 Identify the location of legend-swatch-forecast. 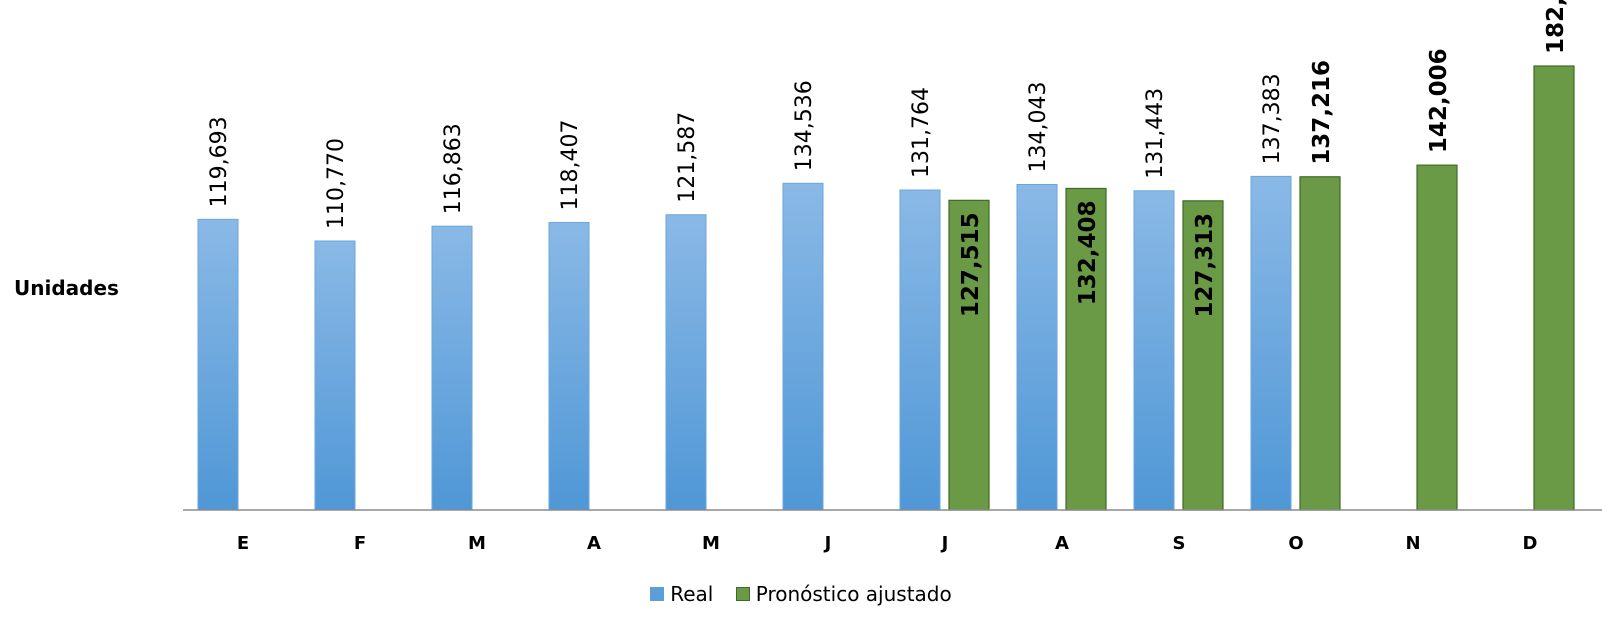
(742, 594).